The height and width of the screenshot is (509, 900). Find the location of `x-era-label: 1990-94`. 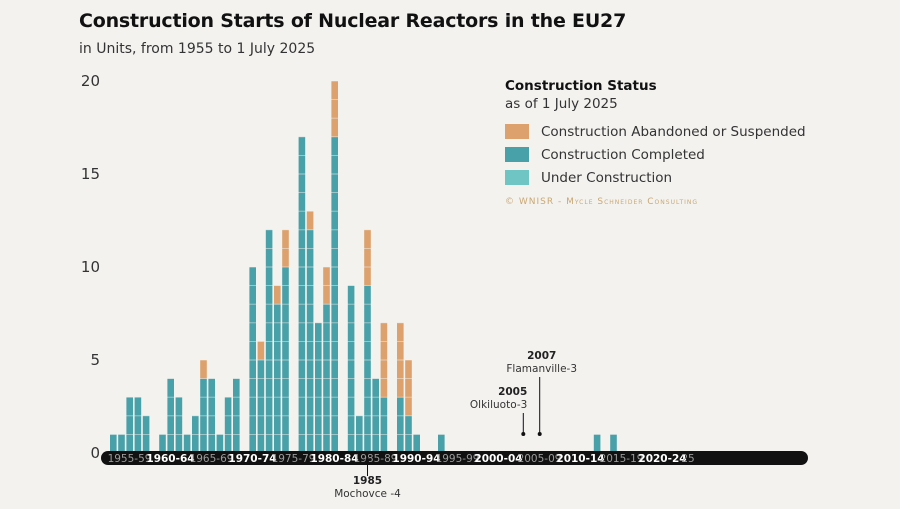

x-era-label: 1990-94 is located at coordinates (416, 459).